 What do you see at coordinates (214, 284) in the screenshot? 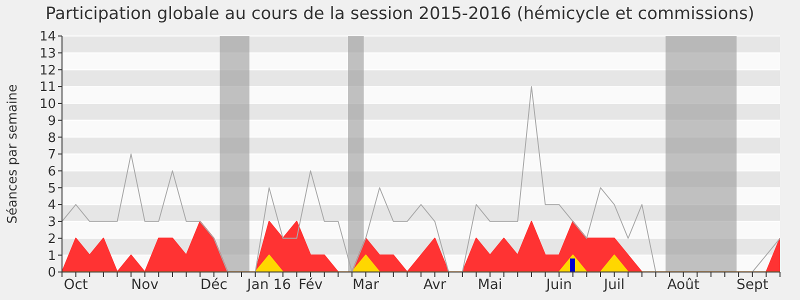
I see `x-tick-label: Déc` at bounding box center [214, 284].